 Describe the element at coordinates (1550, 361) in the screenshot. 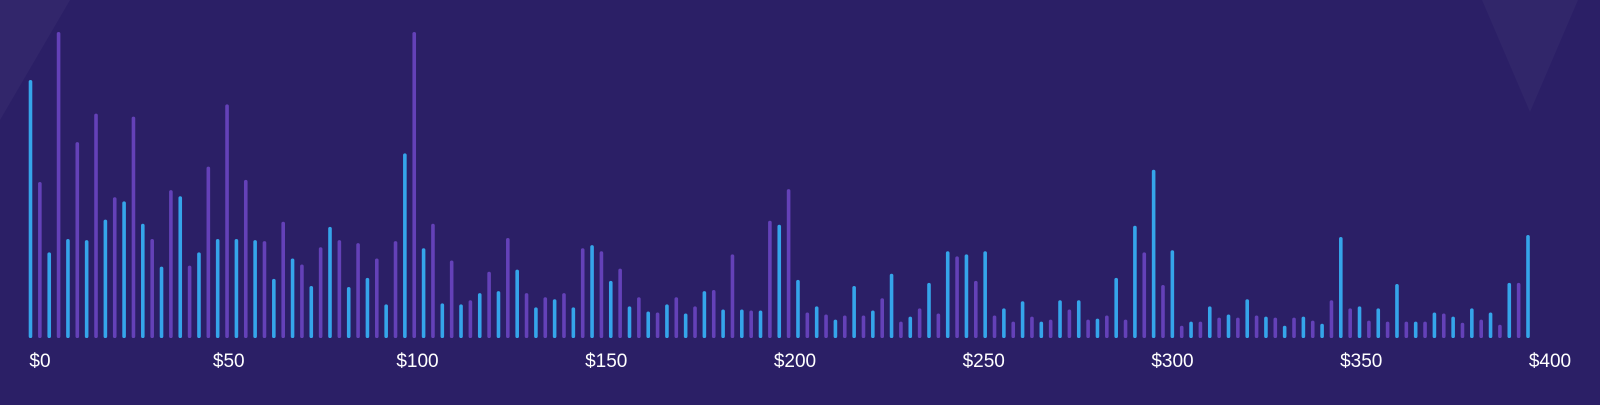

I see `x-tick-label: $400` at that location.